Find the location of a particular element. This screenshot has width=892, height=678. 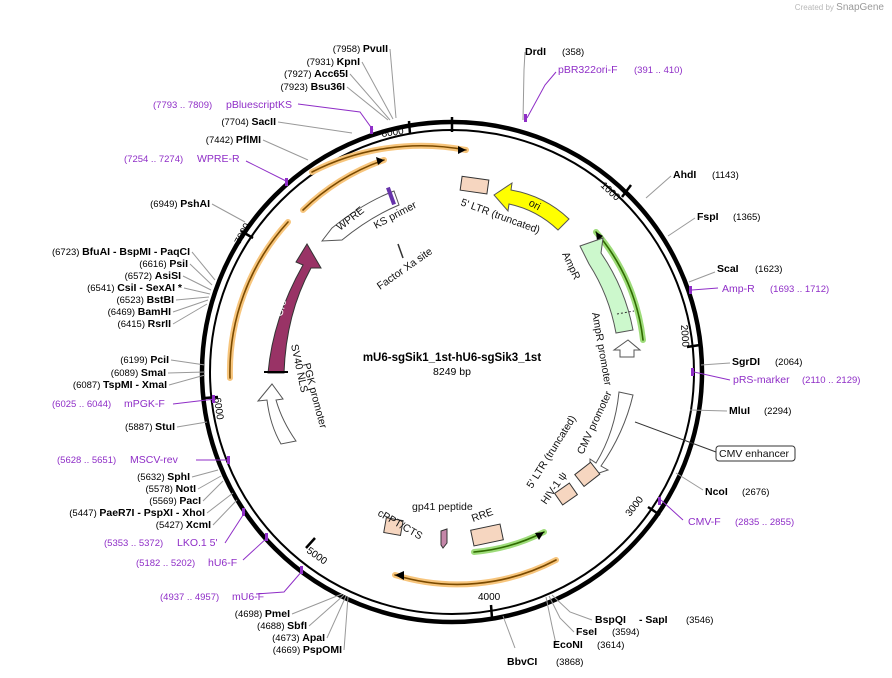

site-left-pos: (7442) is located at coordinates (221, 140).